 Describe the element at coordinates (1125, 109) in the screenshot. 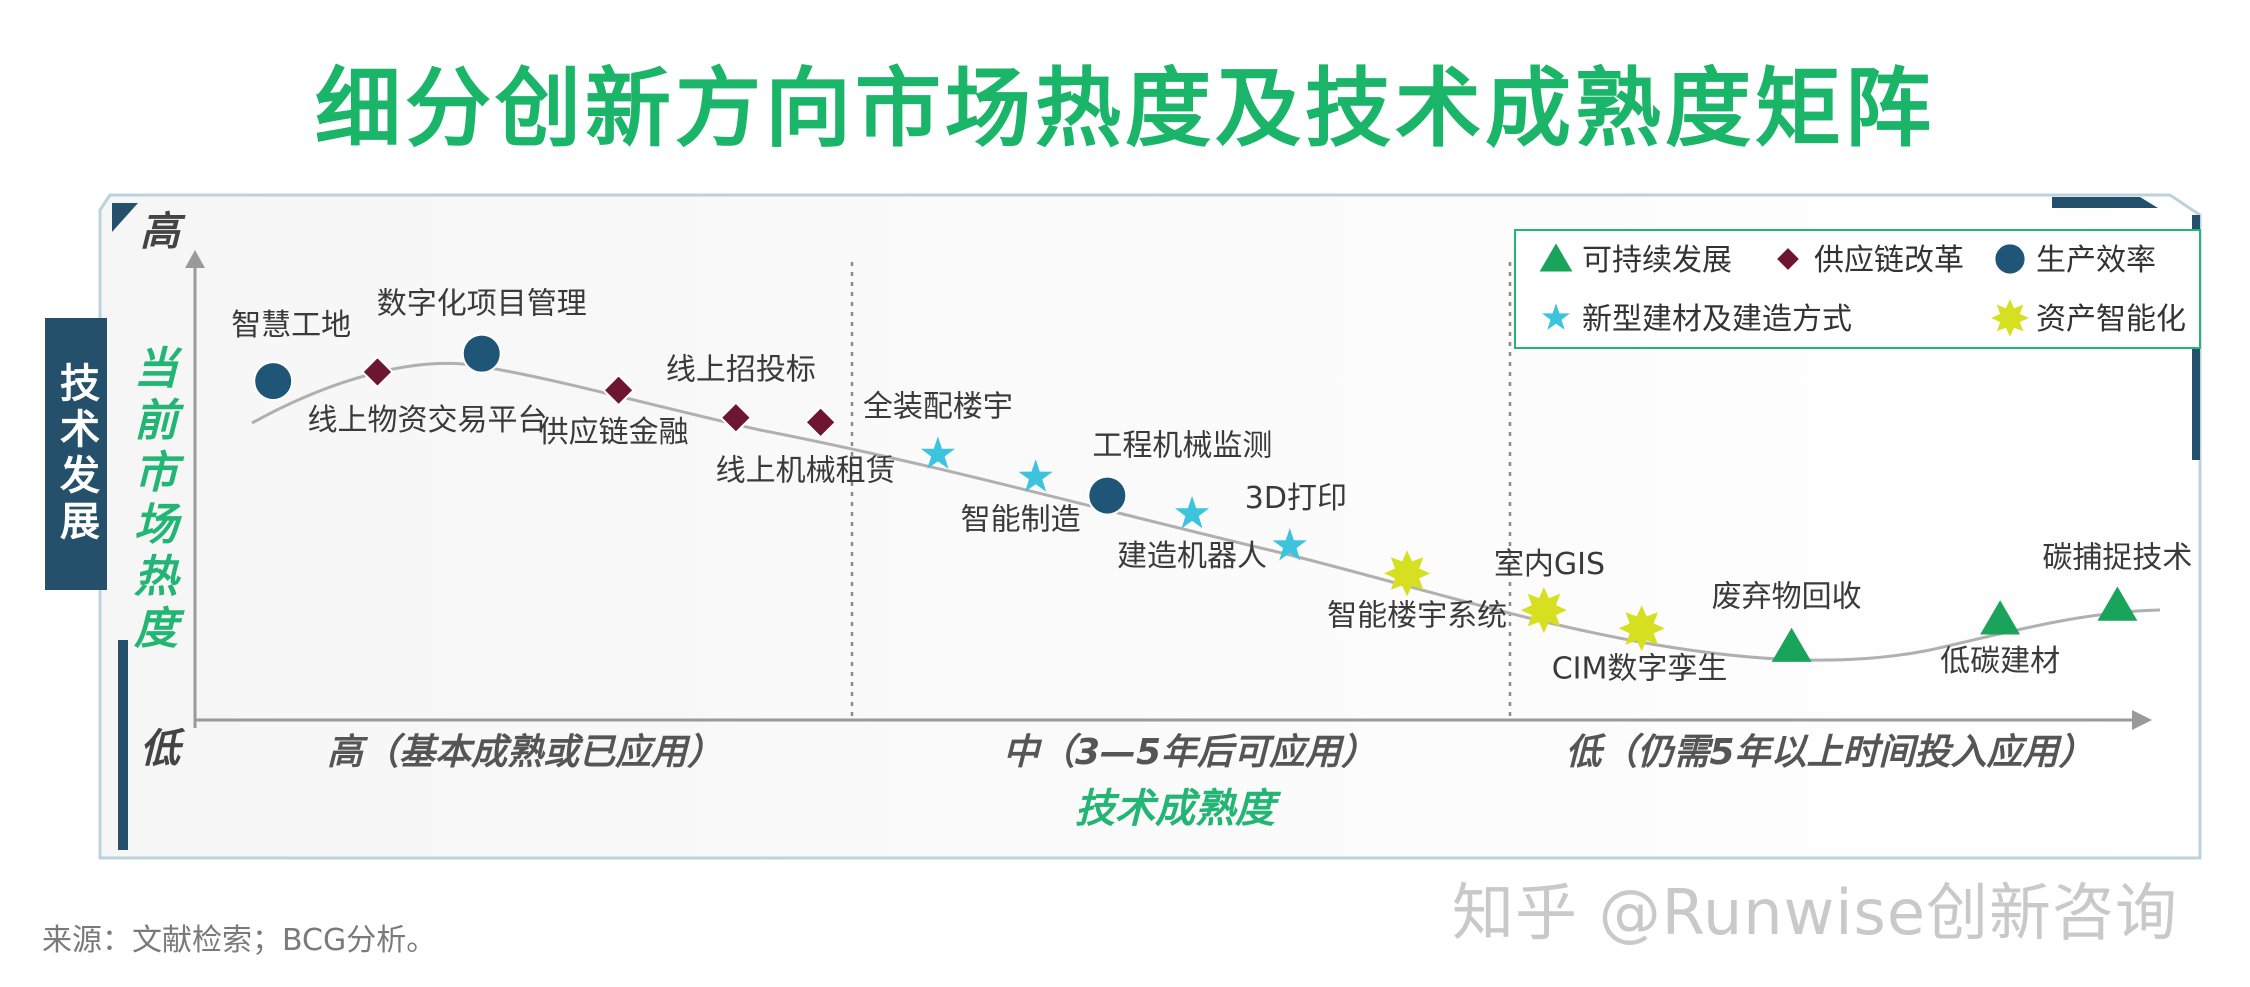

I see `chart-title: 细分创新方向市场热度及技术成熟度矩阵` at that location.